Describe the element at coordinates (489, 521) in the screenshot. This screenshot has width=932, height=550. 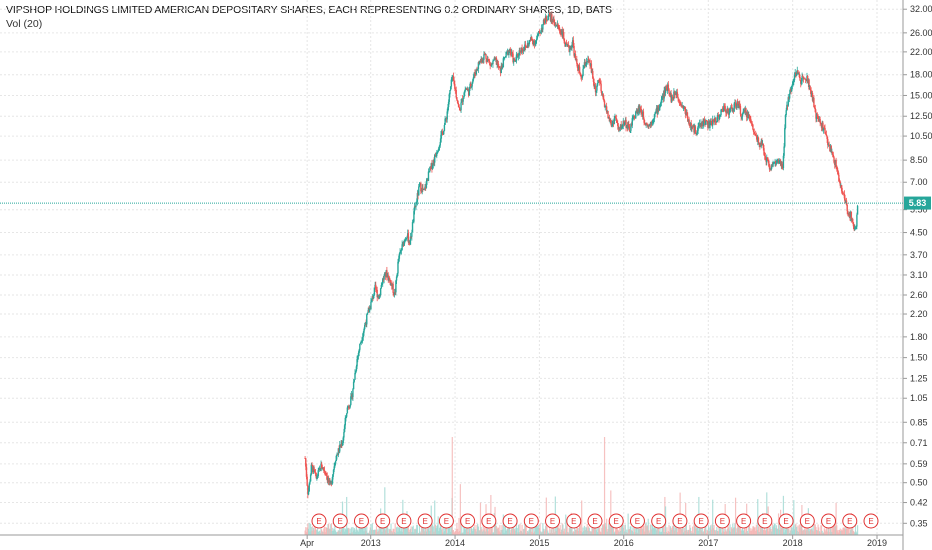
I see `earnings-marker-circle` at that location.